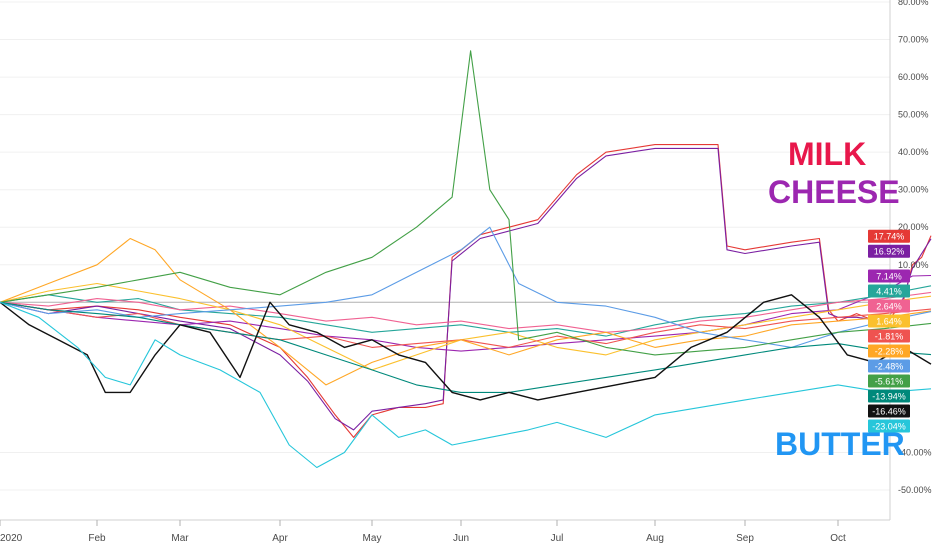  What do you see at coordinates (913, 227) in the screenshot?
I see `y-tick-label: 20.00%` at bounding box center [913, 227].